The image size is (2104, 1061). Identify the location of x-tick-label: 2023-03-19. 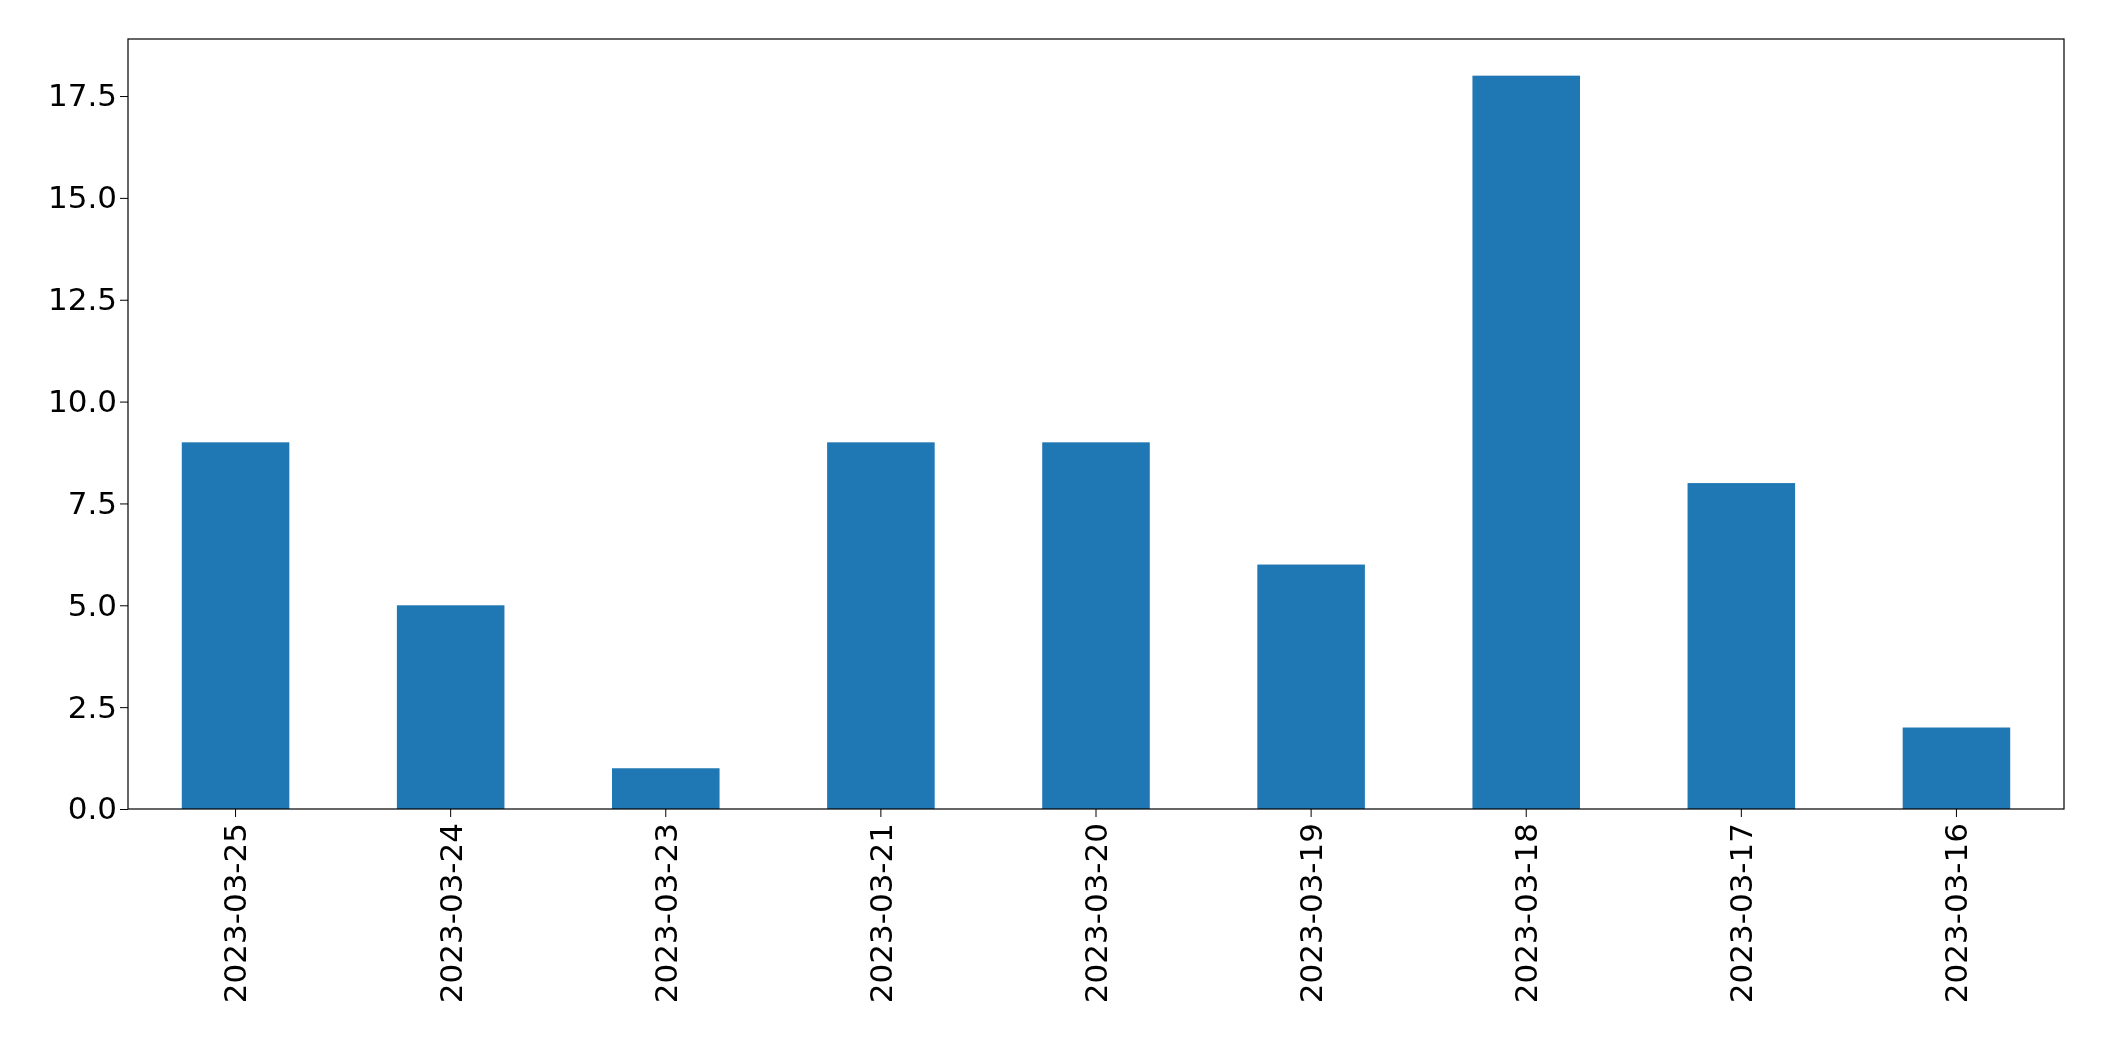
(1310, 913).